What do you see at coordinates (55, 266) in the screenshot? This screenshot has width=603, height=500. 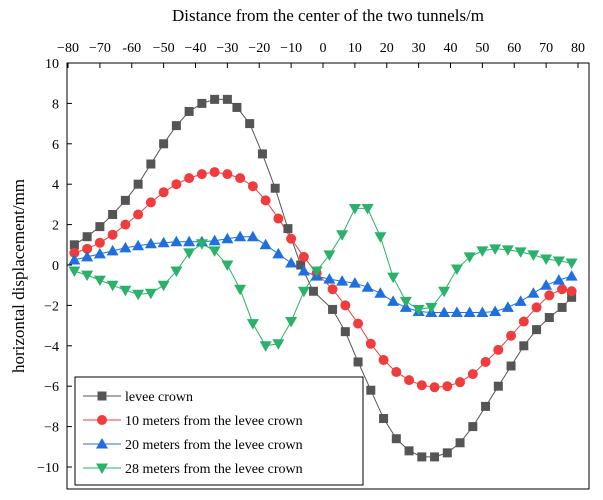 I see `y-tick-label: 0` at bounding box center [55, 266].